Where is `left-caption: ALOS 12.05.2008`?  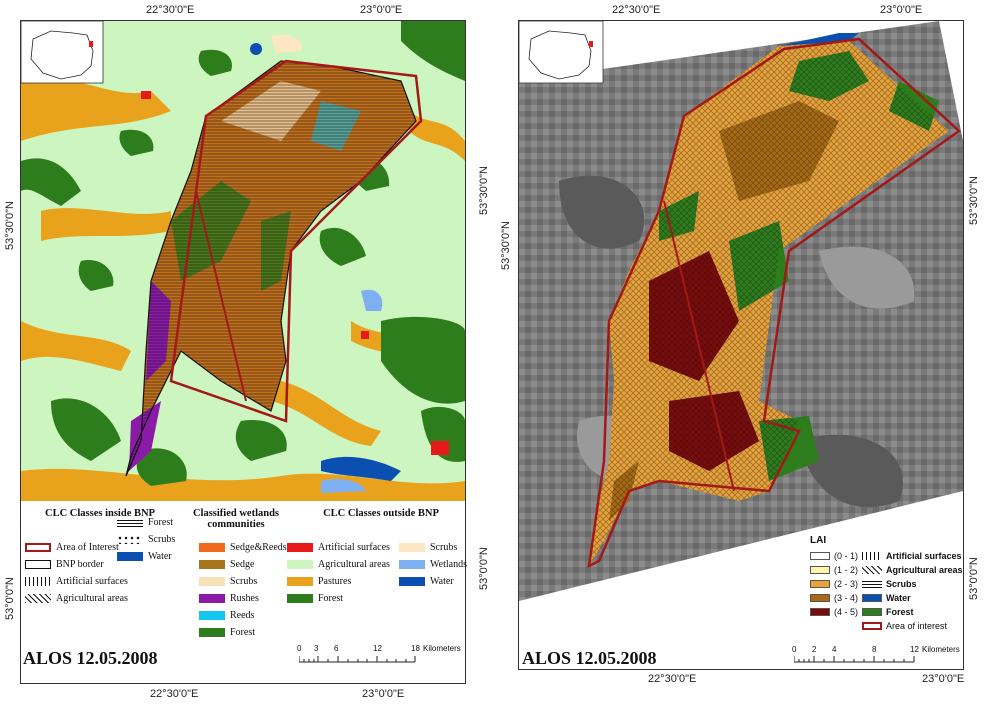
left-caption: ALOS 12.05.2008 is located at coordinates (90, 658).